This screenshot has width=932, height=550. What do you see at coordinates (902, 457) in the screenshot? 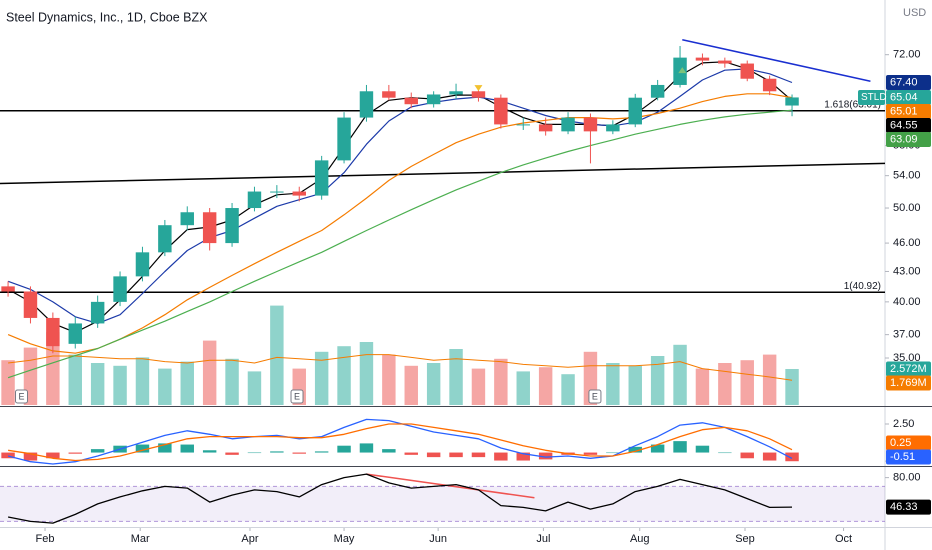
I see `price-label: -0.51` at bounding box center [902, 457].